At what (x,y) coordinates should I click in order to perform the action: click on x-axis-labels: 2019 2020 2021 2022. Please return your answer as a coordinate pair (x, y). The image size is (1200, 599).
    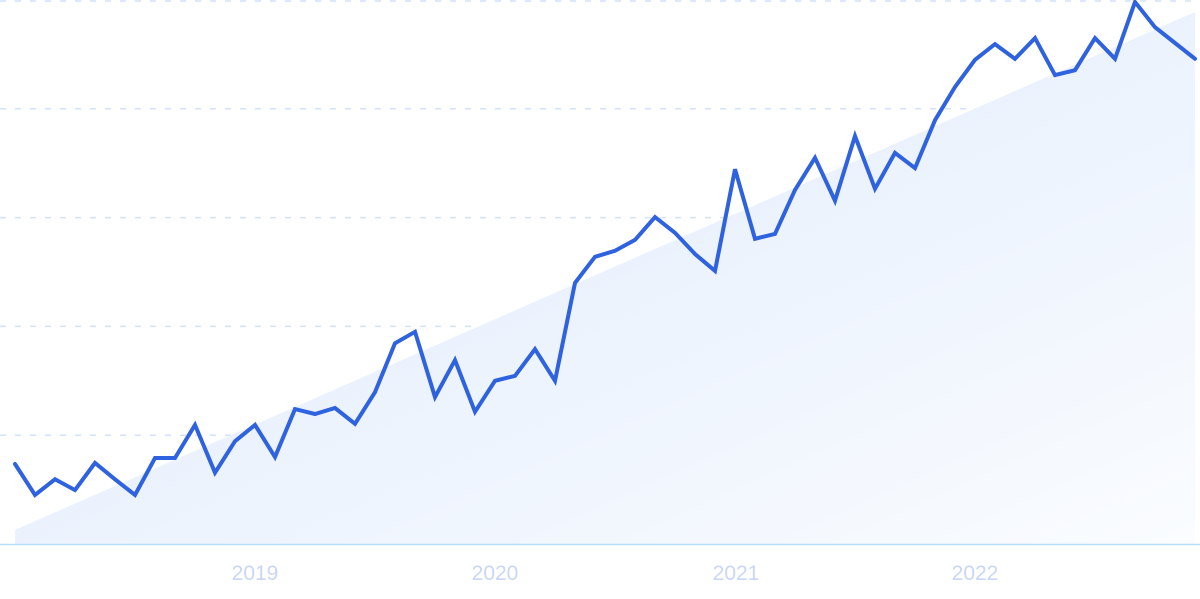
    Looking at the image, I should click on (615, 573).